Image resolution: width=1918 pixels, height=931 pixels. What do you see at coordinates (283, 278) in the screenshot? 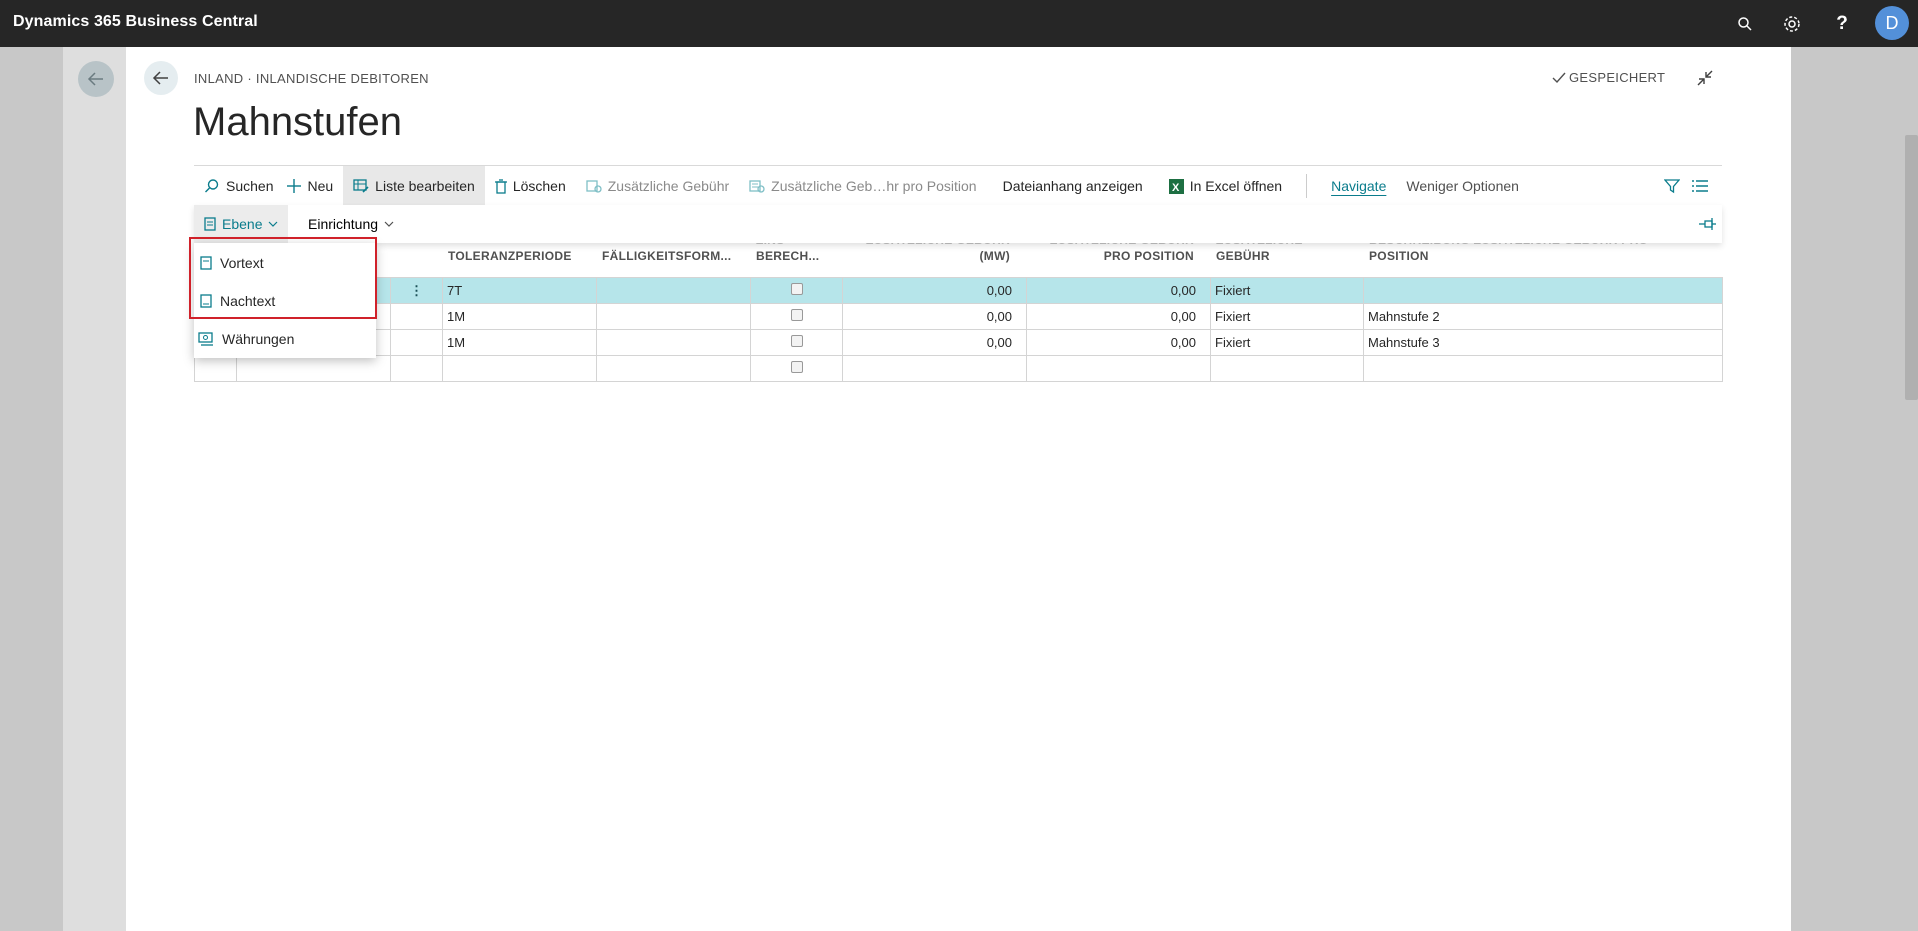
I see `annotation-highlight-box` at bounding box center [283, 278].